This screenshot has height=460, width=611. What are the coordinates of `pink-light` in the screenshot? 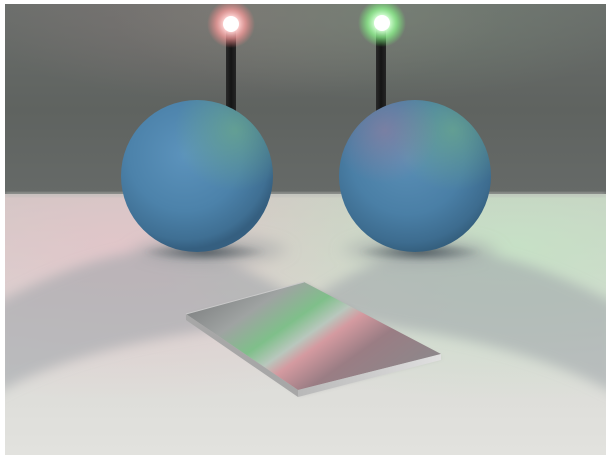 It's located at (231, 26).